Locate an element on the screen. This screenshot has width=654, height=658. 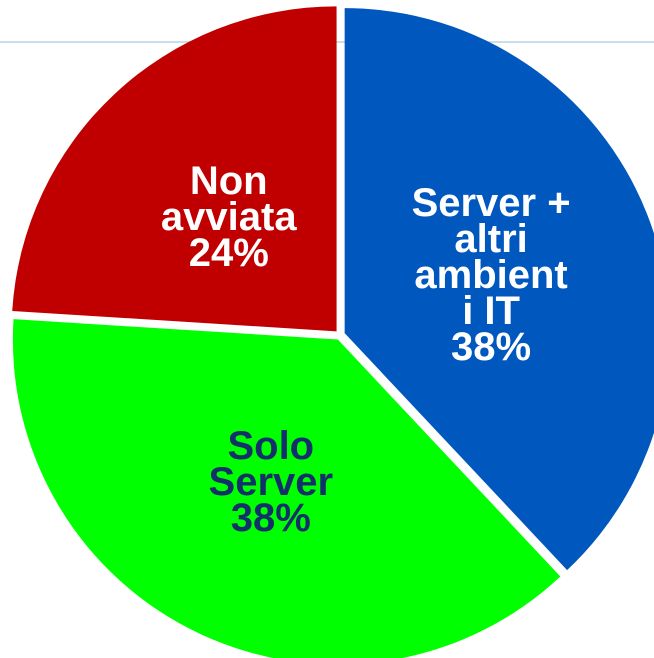
slice-category: Server + altri ambienti IT is located at coordinates (491, 257).